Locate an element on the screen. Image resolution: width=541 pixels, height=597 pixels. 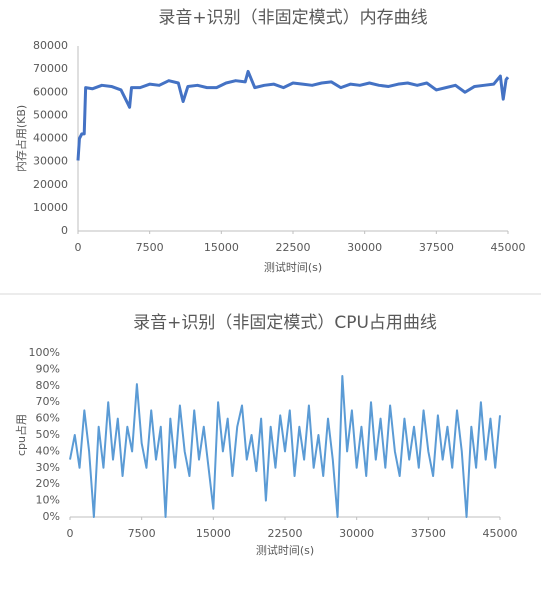
y-tick-label: 20% is located at coordinates (48, 483).